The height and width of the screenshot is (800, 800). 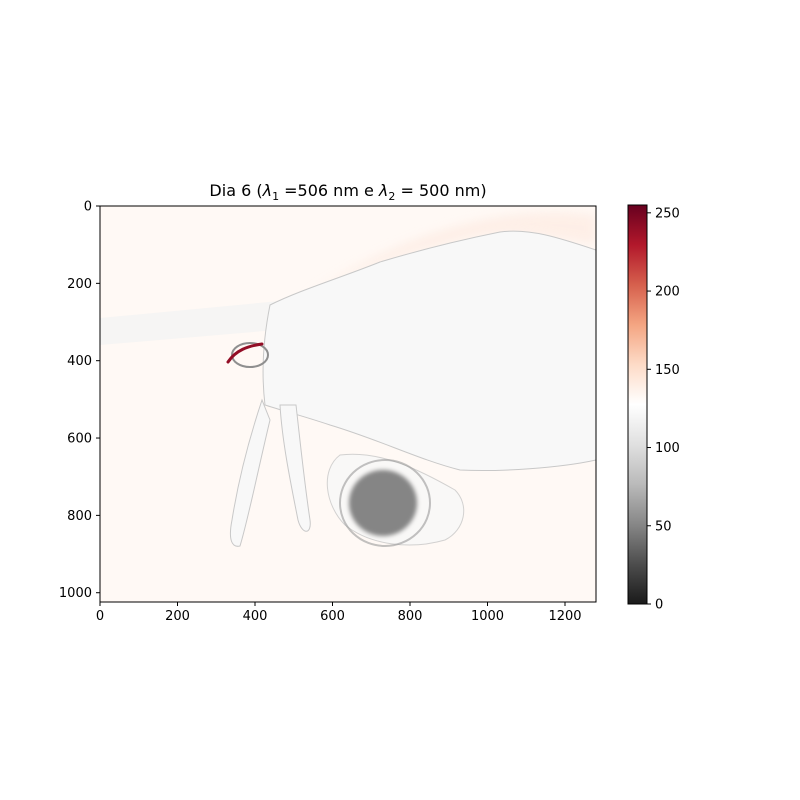 I want to click on large-embryo-body, so click(x=429, y=351).